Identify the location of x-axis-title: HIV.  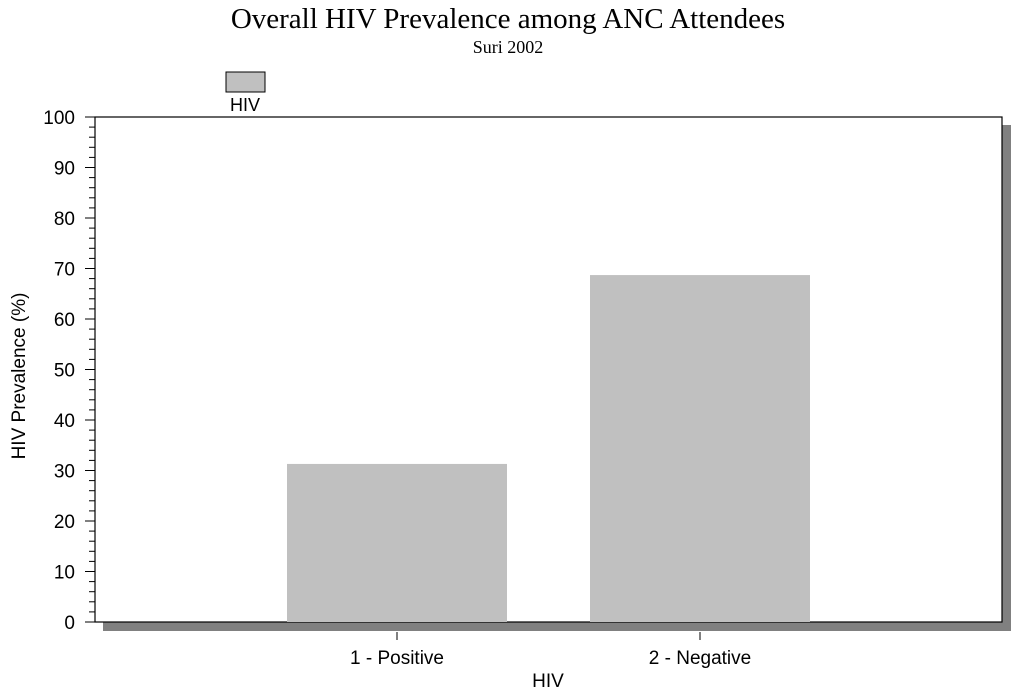
(548, 681).